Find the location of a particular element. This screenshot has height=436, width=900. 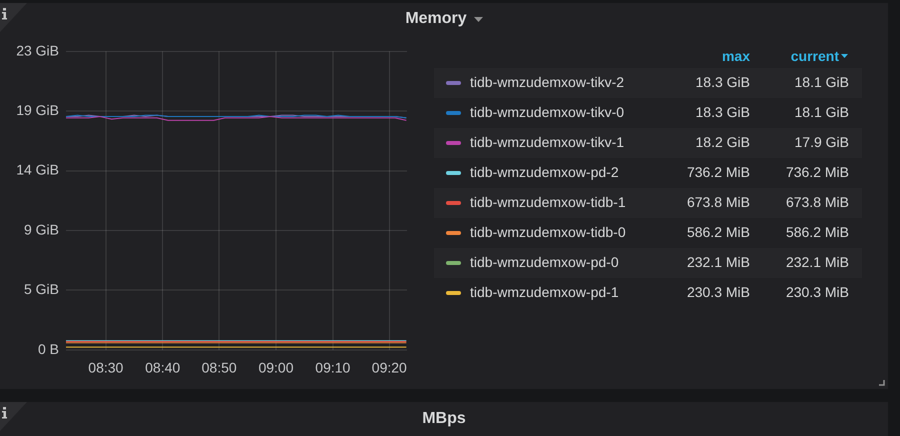

x-tick-label: 08:30 is located at coordinates (106, 367).